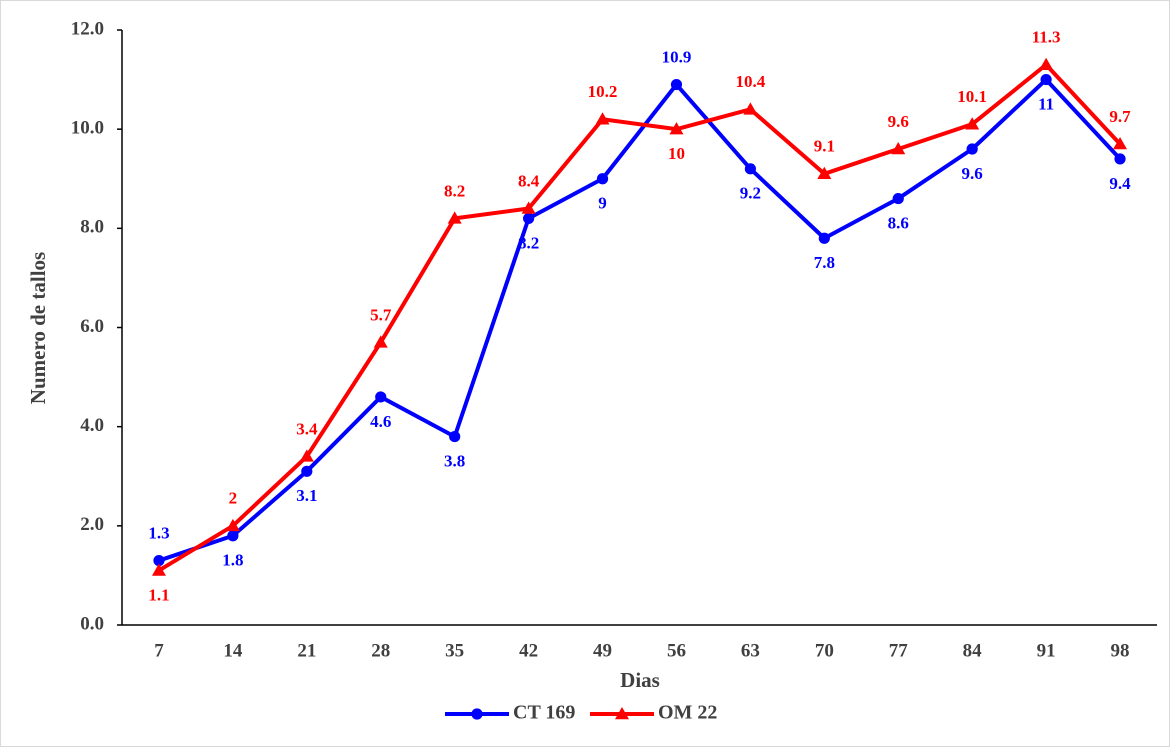  Describe the element at coordinates (602, 203) in the screenshot. I see `data-label: 9` at that location.